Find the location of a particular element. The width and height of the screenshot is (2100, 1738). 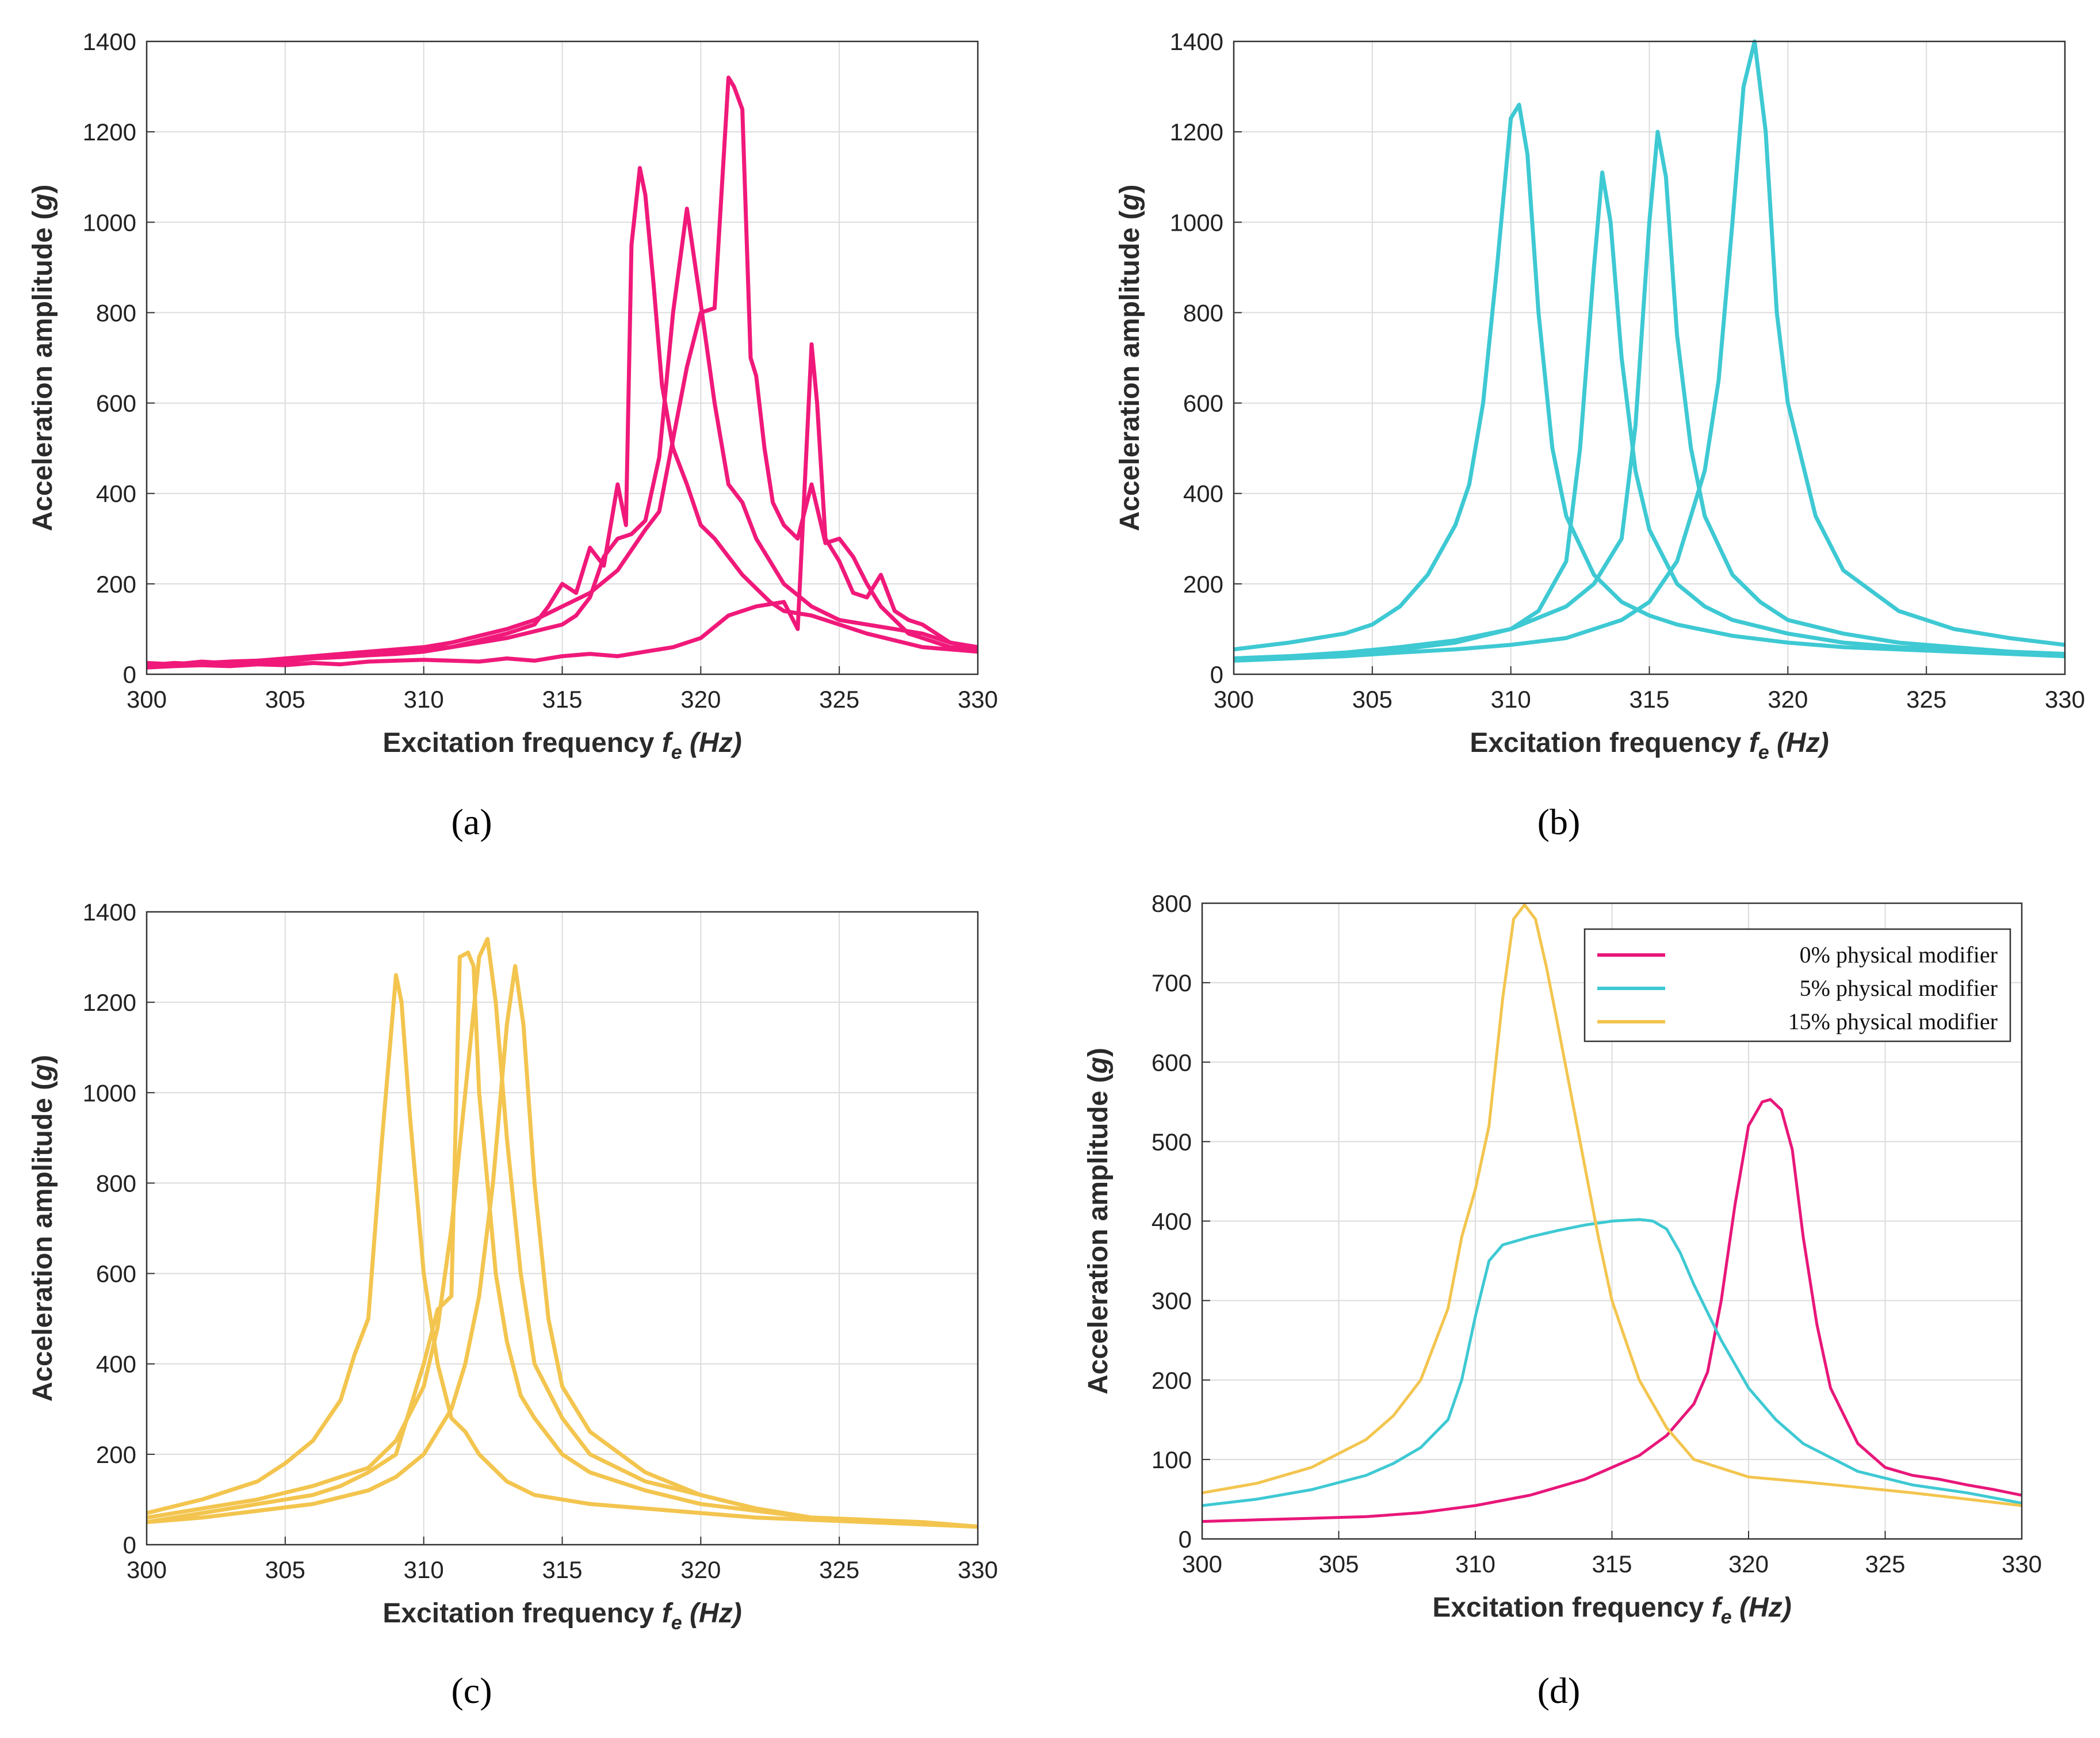

legend-entry: 0% physical modifier is located at coordinates (1899, 955).